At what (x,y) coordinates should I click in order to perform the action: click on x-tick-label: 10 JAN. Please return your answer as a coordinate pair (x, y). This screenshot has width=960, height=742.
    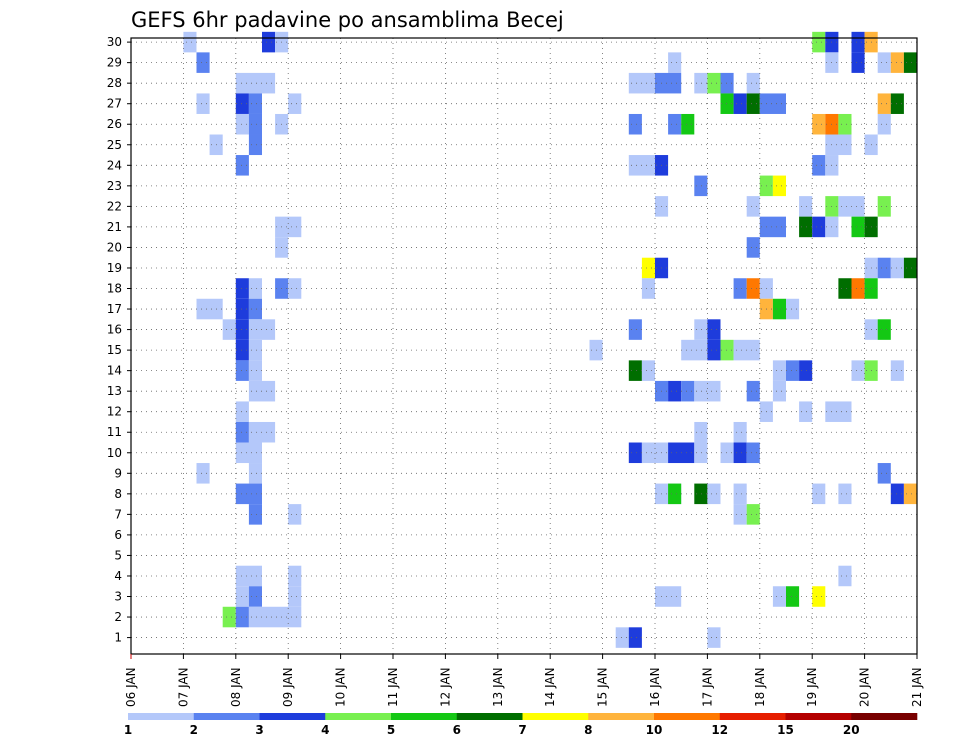
    Looking at the image, I should click on (341, 687).